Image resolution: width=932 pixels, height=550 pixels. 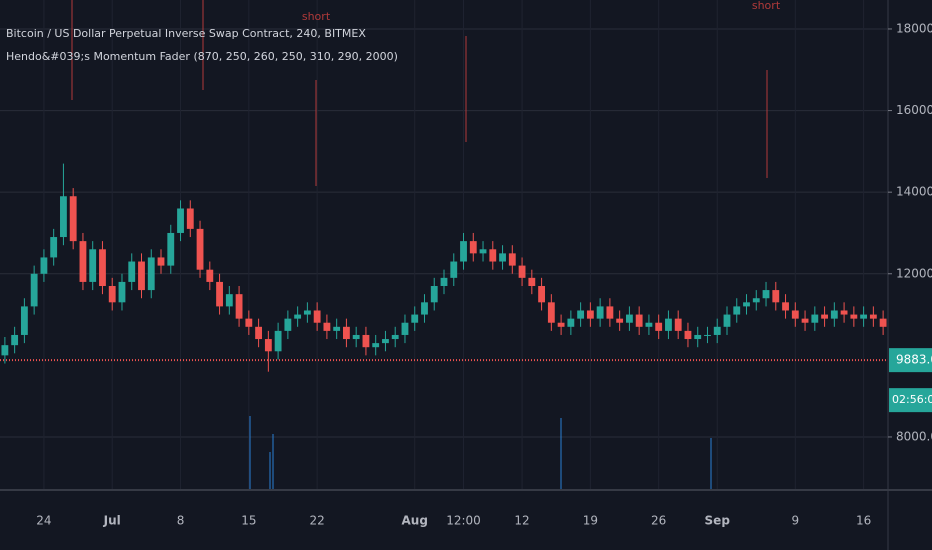 What do you see at coordinates (521, 521) in the screenshot?
I see `x-tick-label: 12` at bounding box center [521, 521].